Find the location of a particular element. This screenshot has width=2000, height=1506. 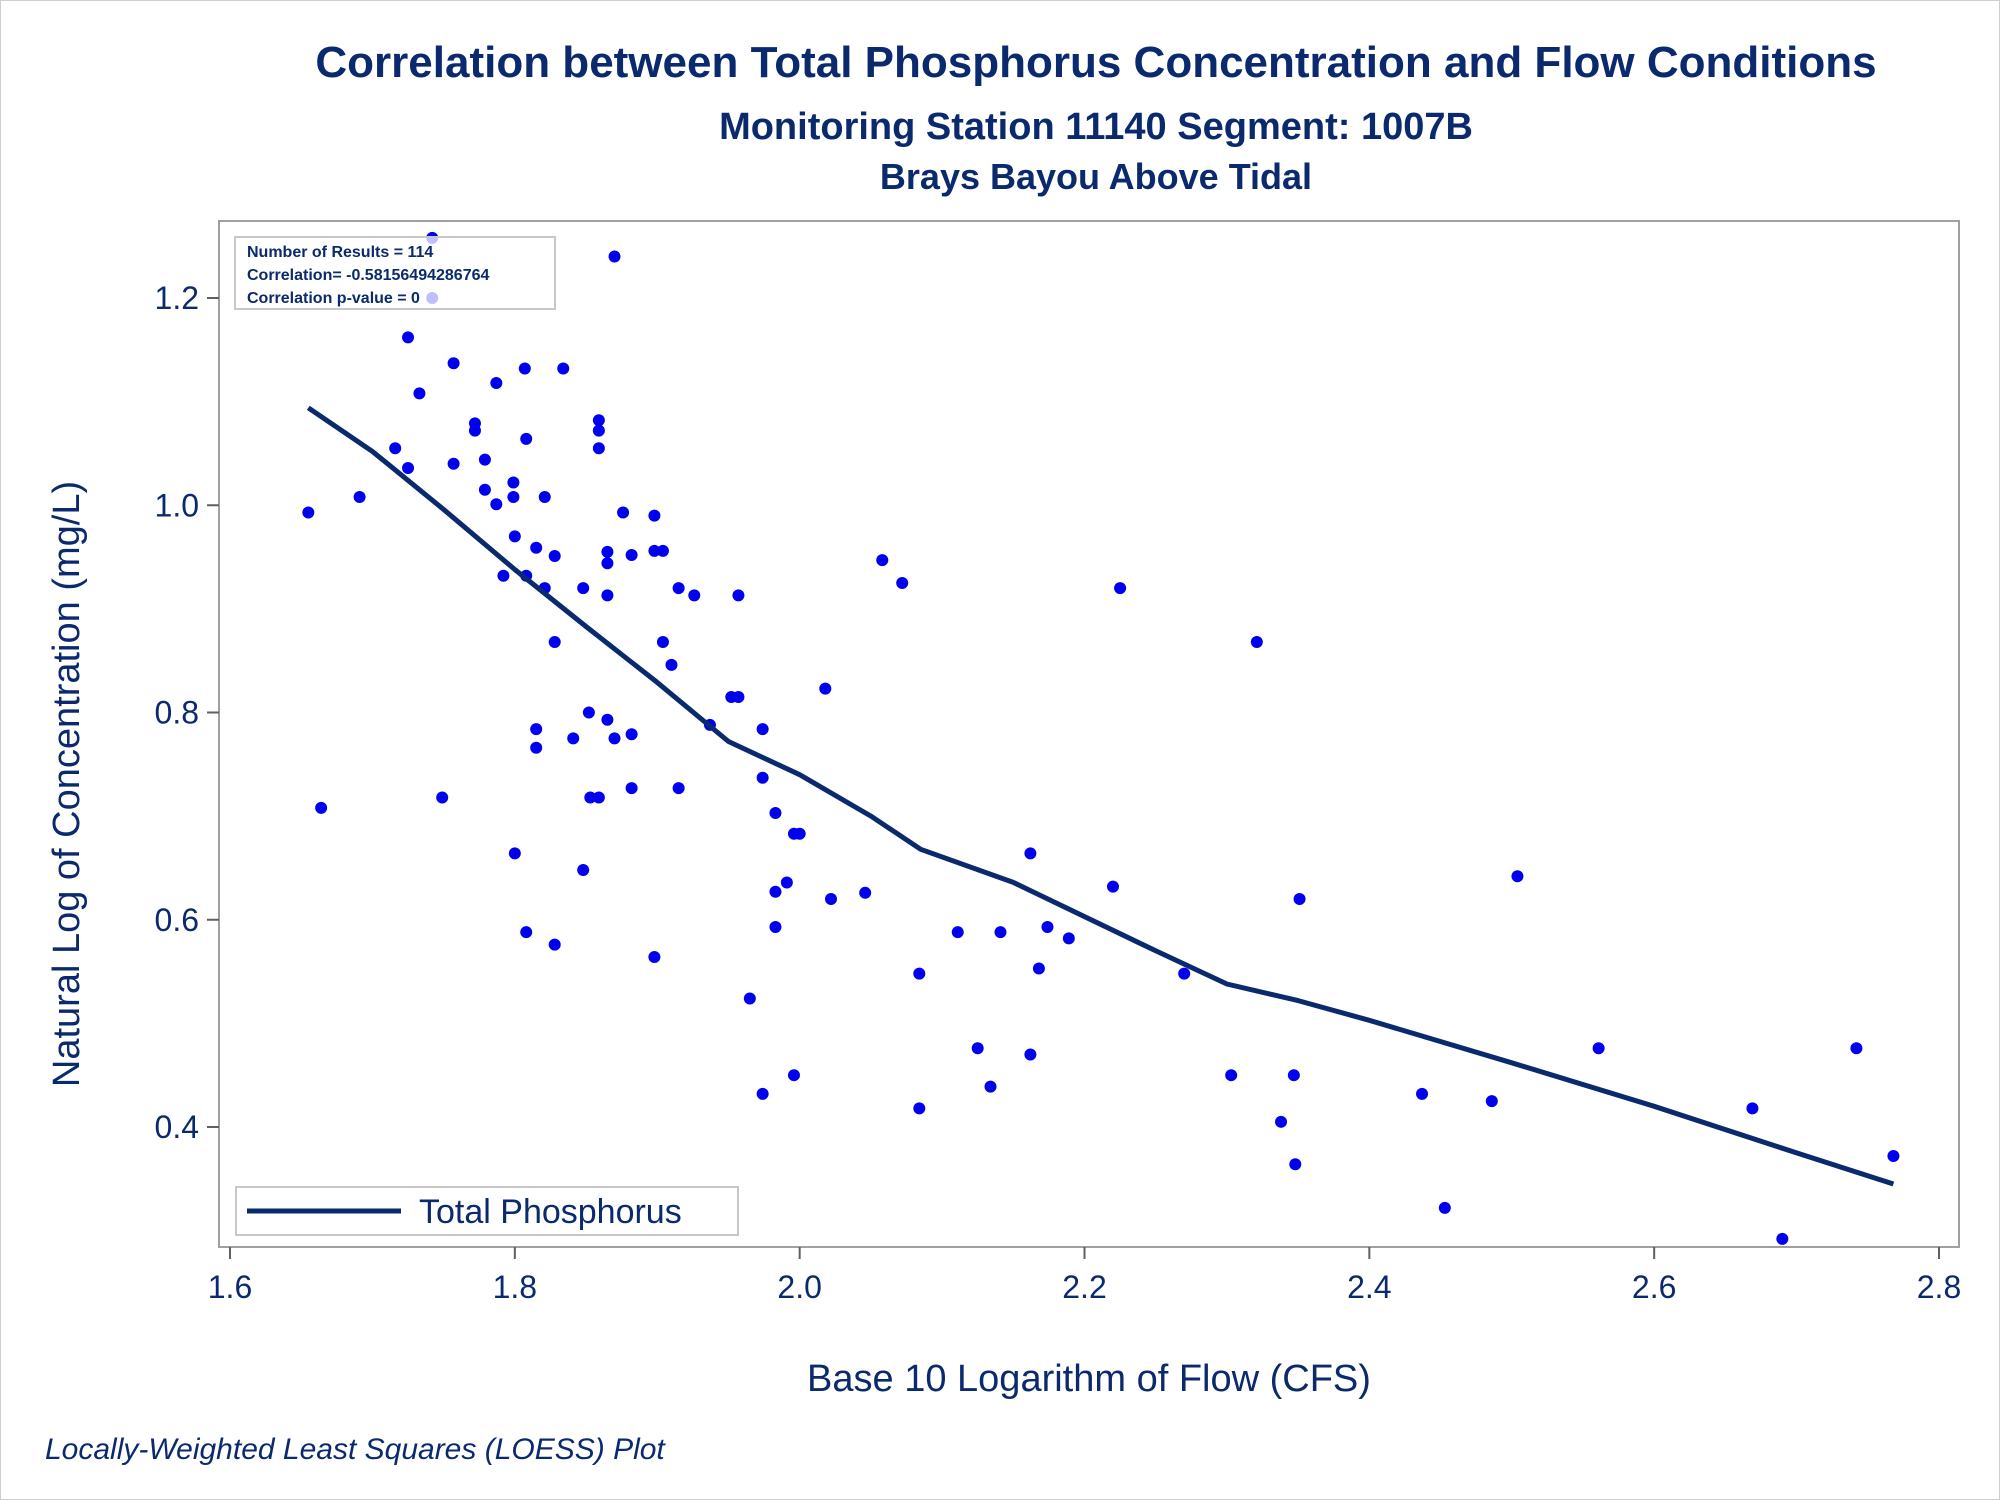

y-axis: 0.4 0.6 0.8 1.0 1.2 is located at coordinates (187, 712).